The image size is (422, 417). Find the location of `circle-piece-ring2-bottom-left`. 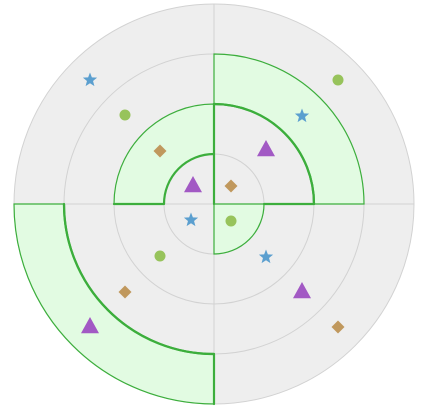

circle-piece-ring2-bottom-left is located at coordinates (160, 256).